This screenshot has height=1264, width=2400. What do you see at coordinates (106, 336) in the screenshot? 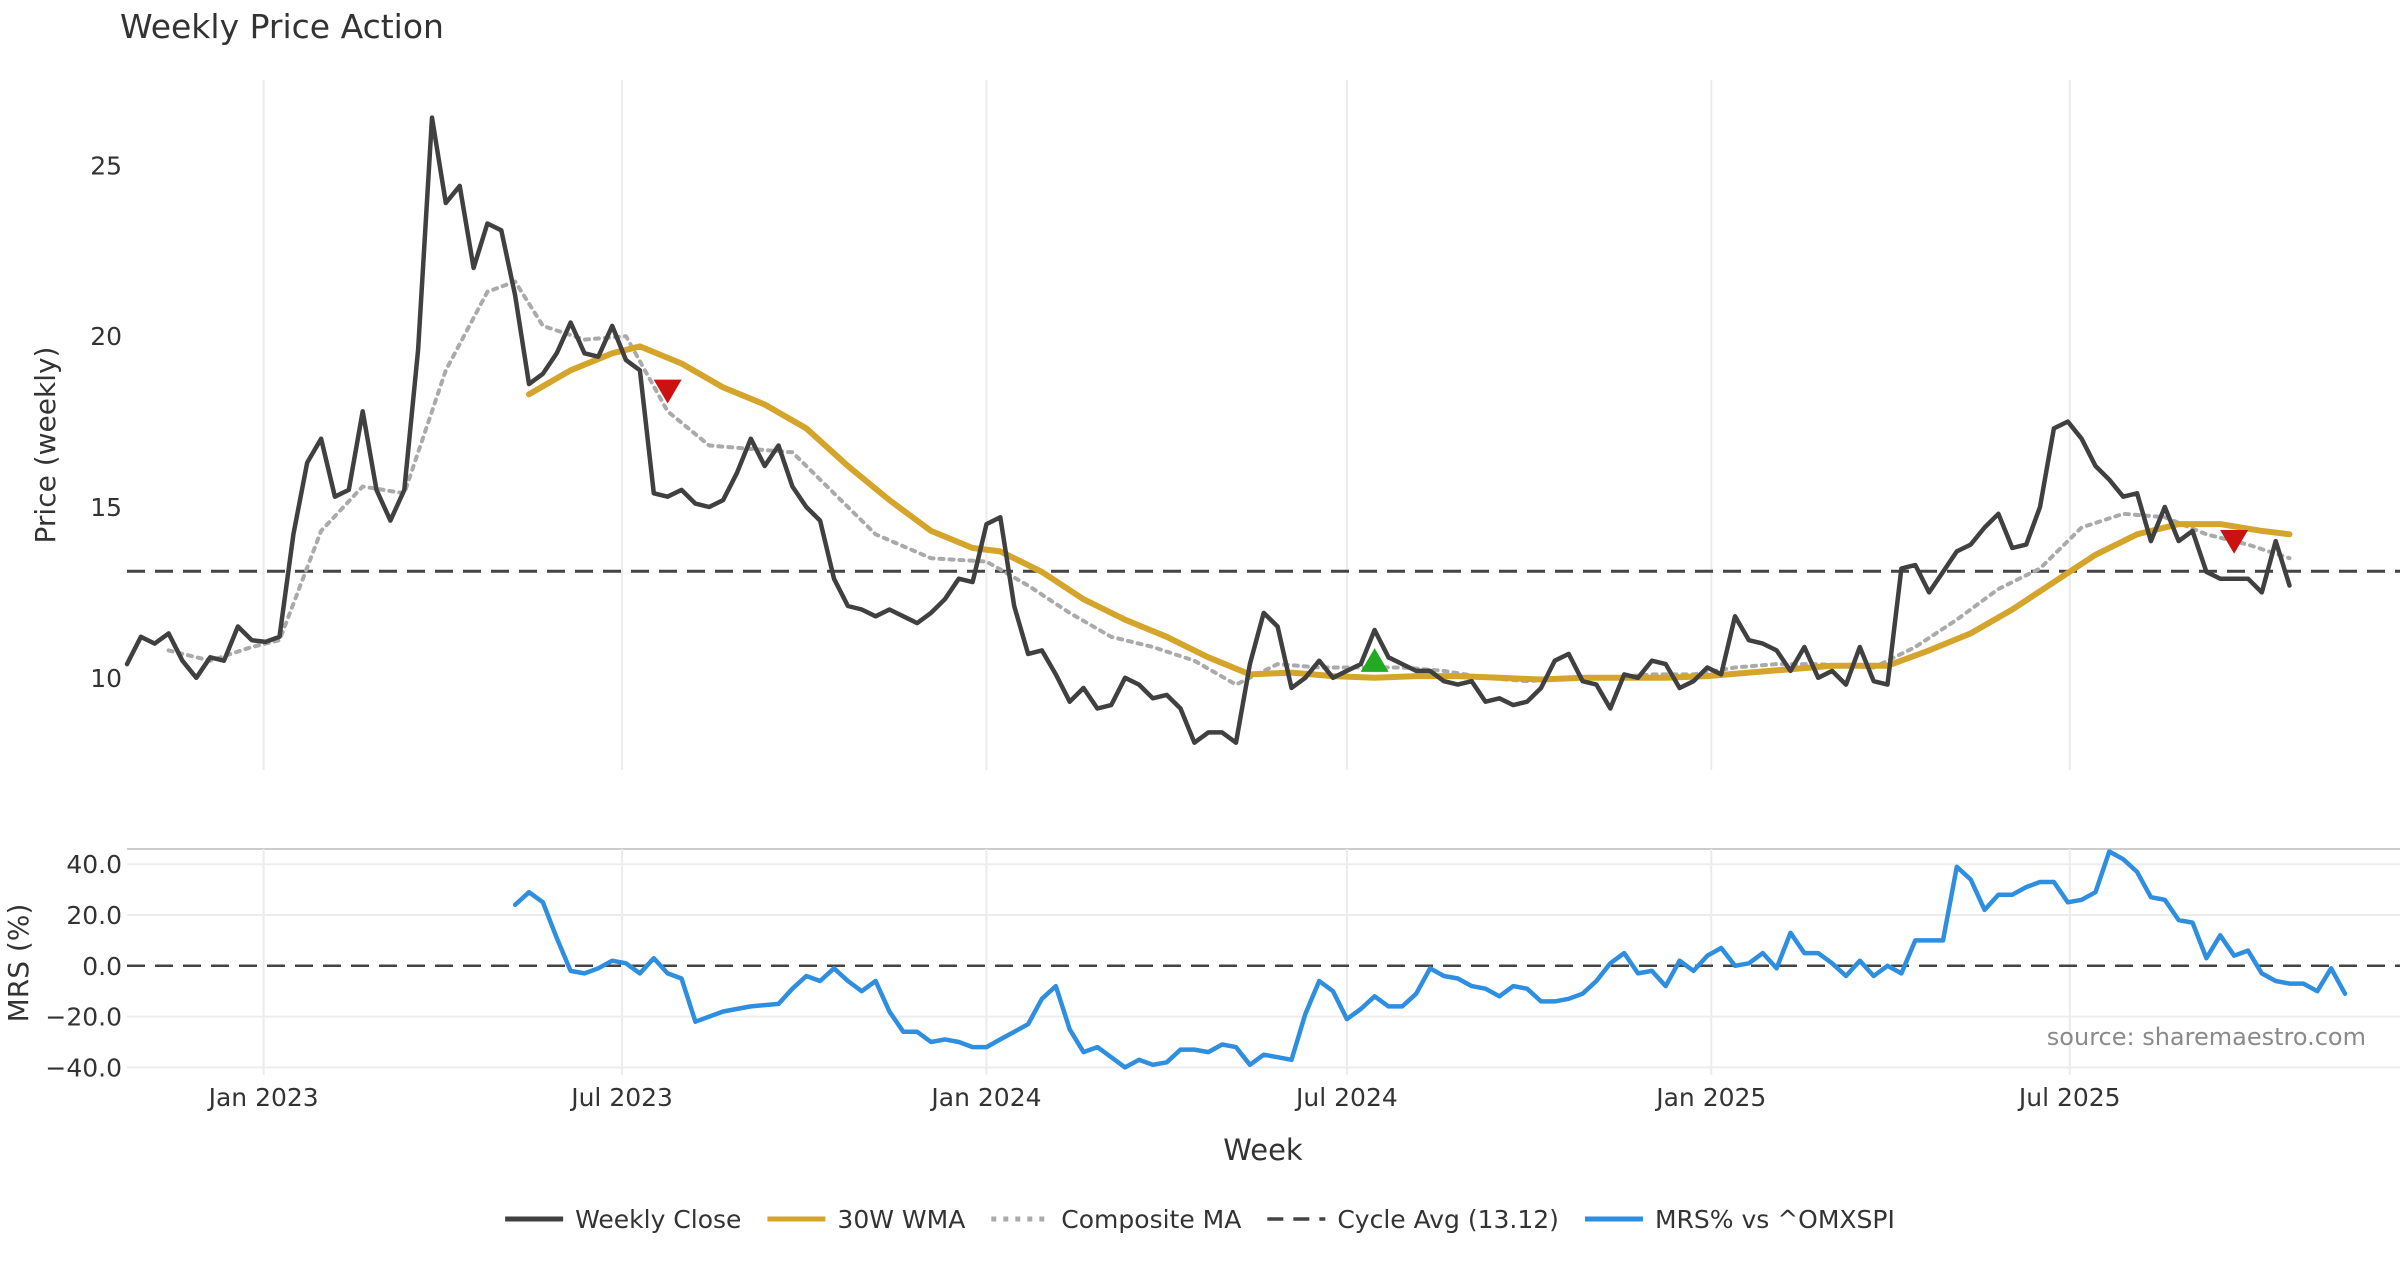
I see `price-y-tick-label: 20` at bounding box center [106, 336].